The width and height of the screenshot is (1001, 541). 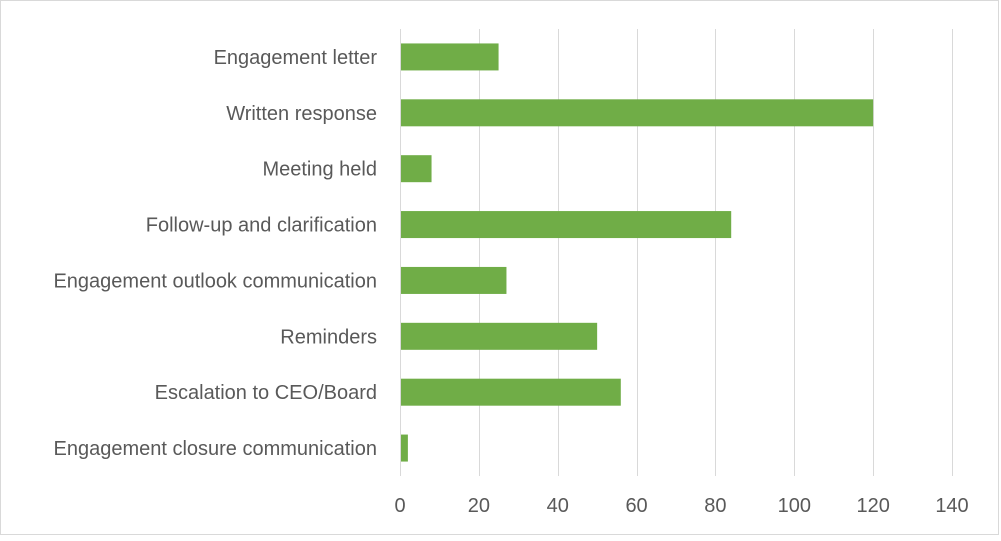 I want to click on x-tick-label: 40, so click(x=558, y=506).